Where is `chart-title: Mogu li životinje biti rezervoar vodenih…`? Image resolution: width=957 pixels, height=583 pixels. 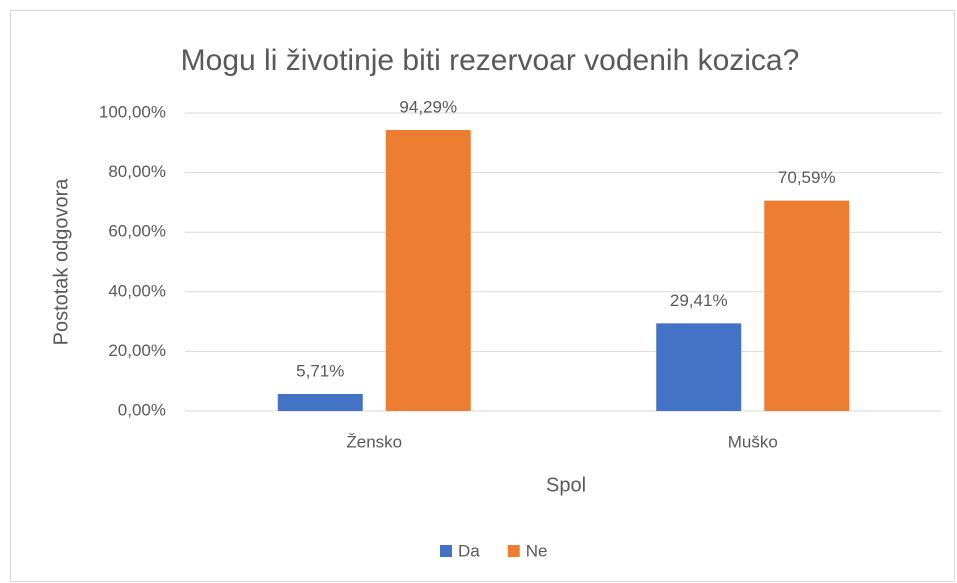 chart-title: Mogu li životinje biti rezervoar vodenih… is located at coordinates (490, 60).